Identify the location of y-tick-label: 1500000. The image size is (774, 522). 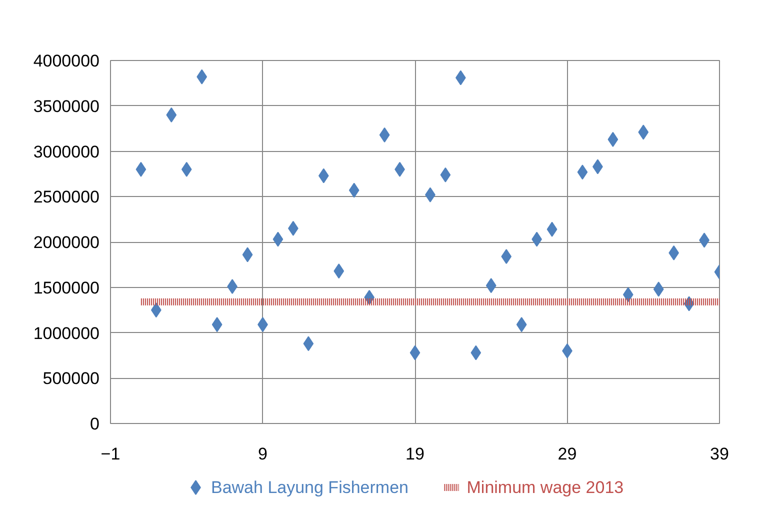
(66, 288).